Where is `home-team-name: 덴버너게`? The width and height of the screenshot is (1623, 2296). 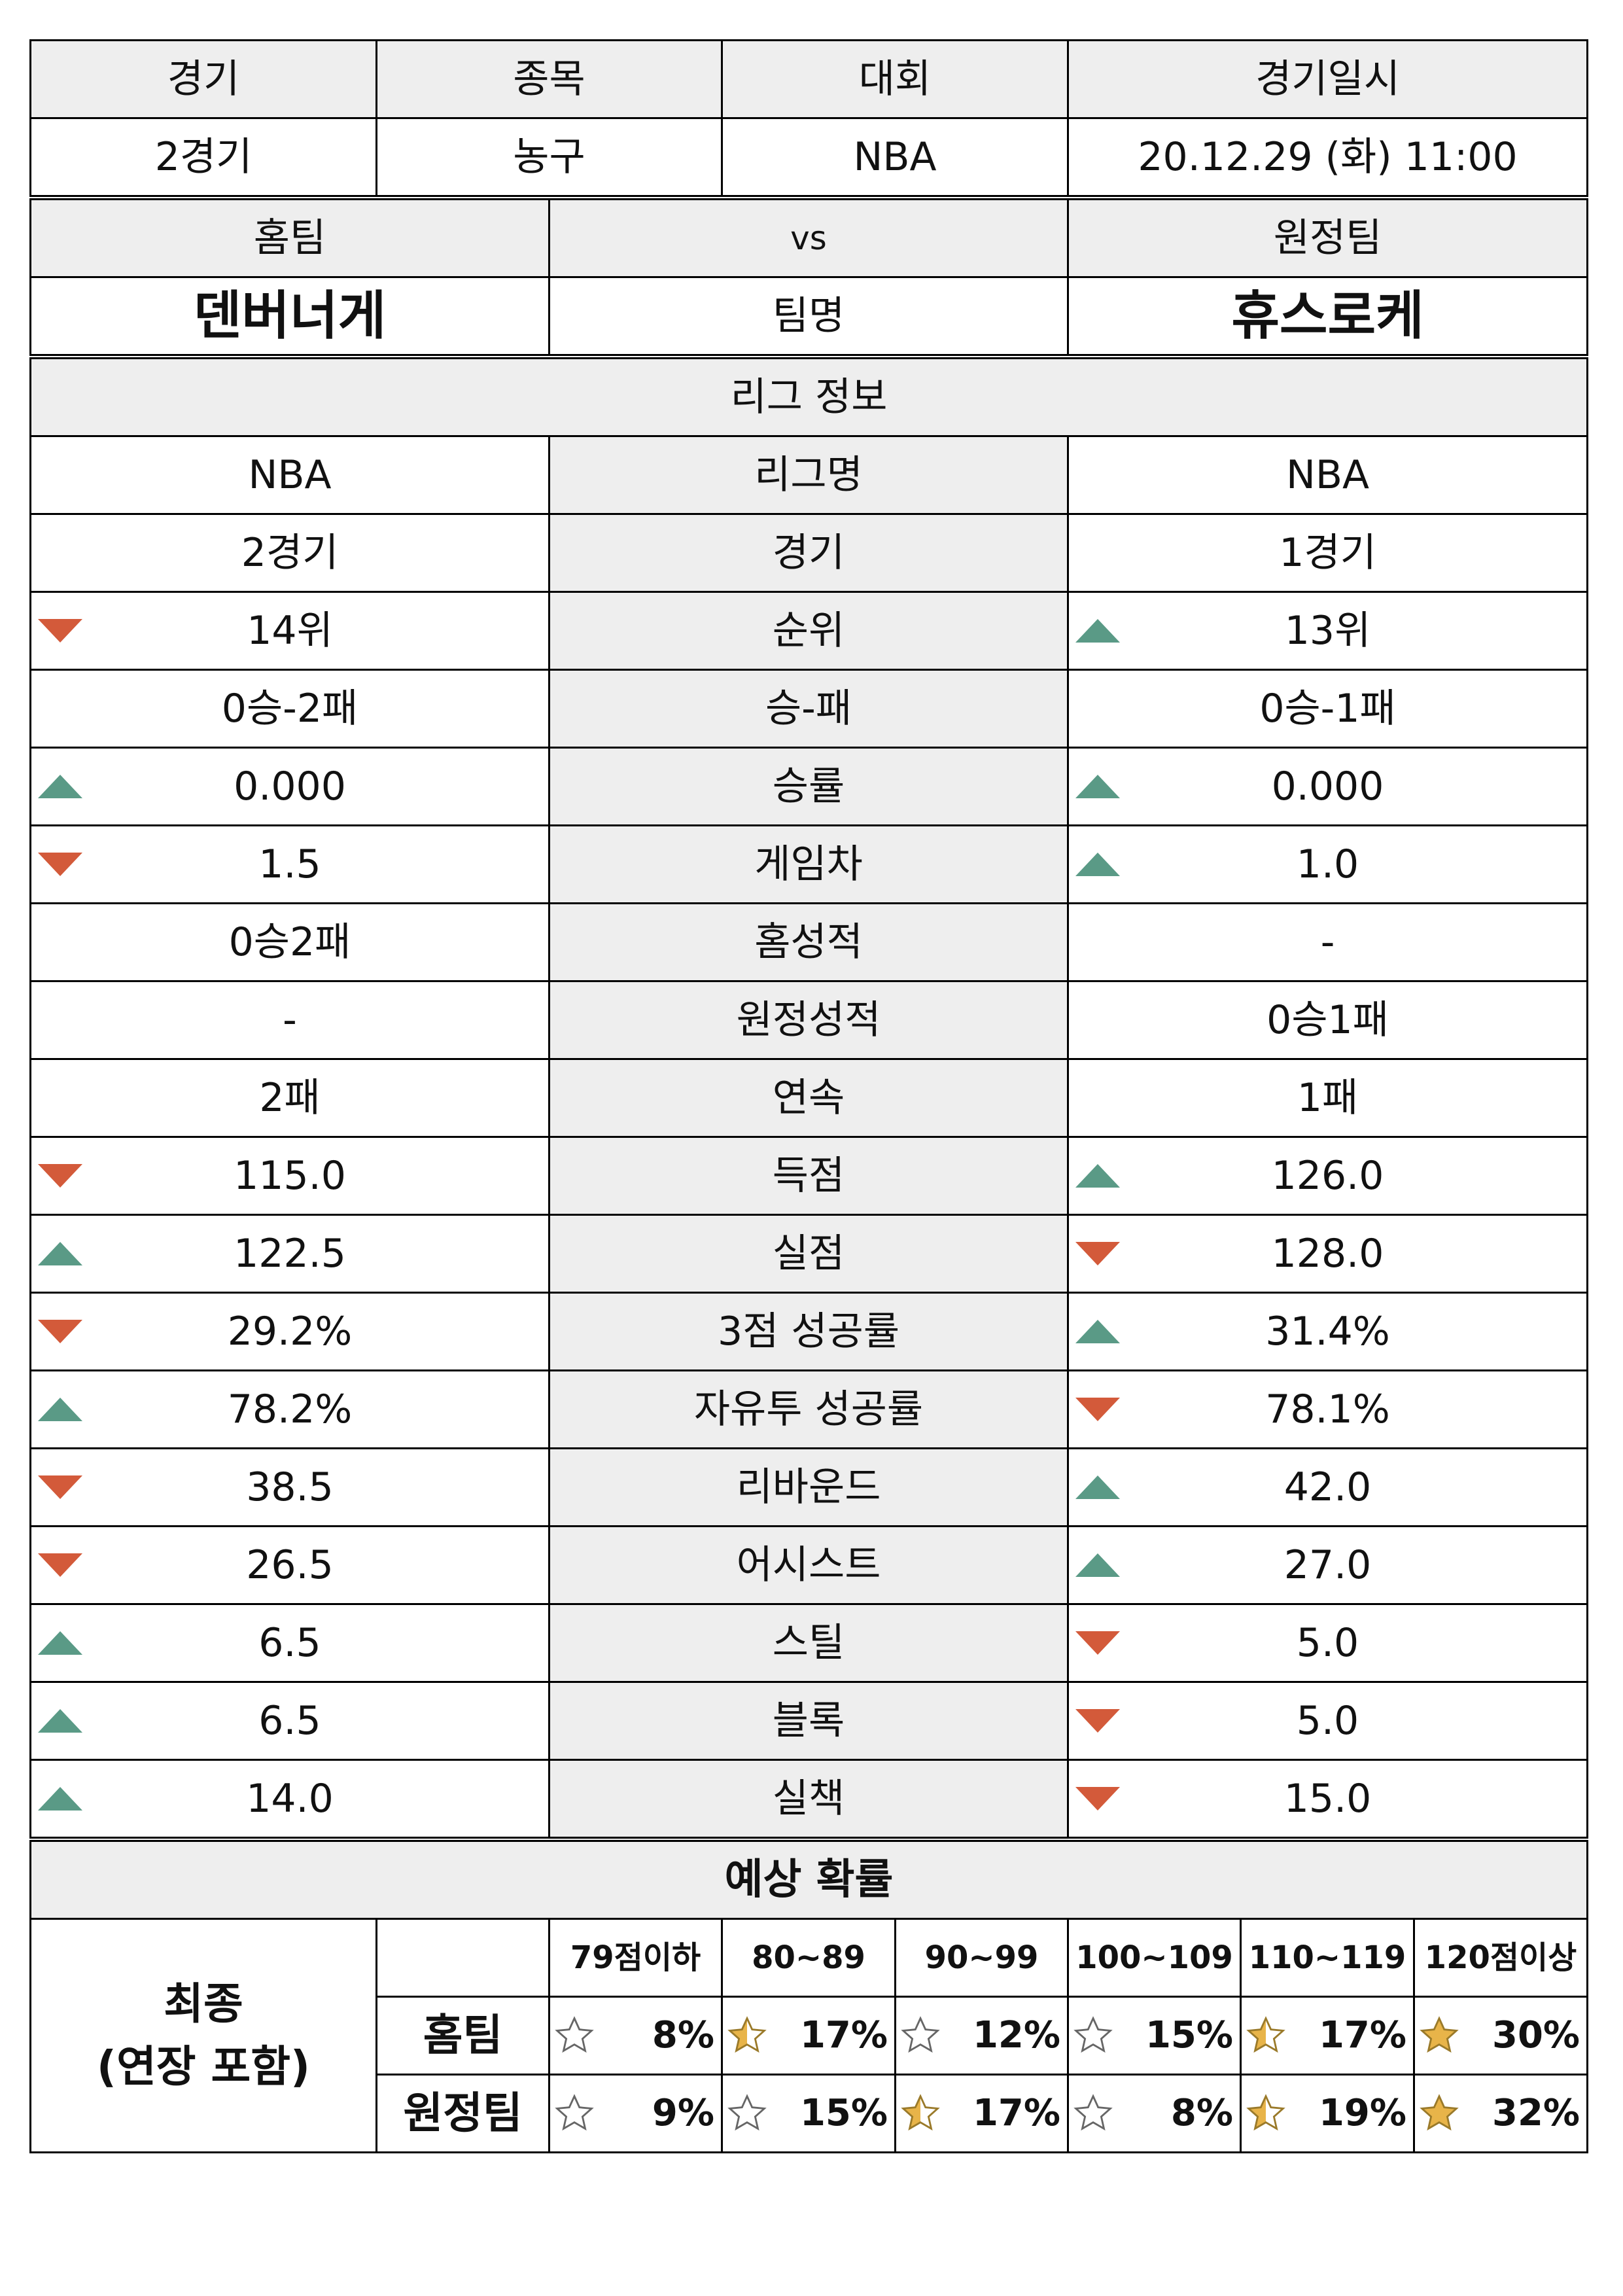 home-team-name: 덴버너게 is located at coordinates (289, 317).